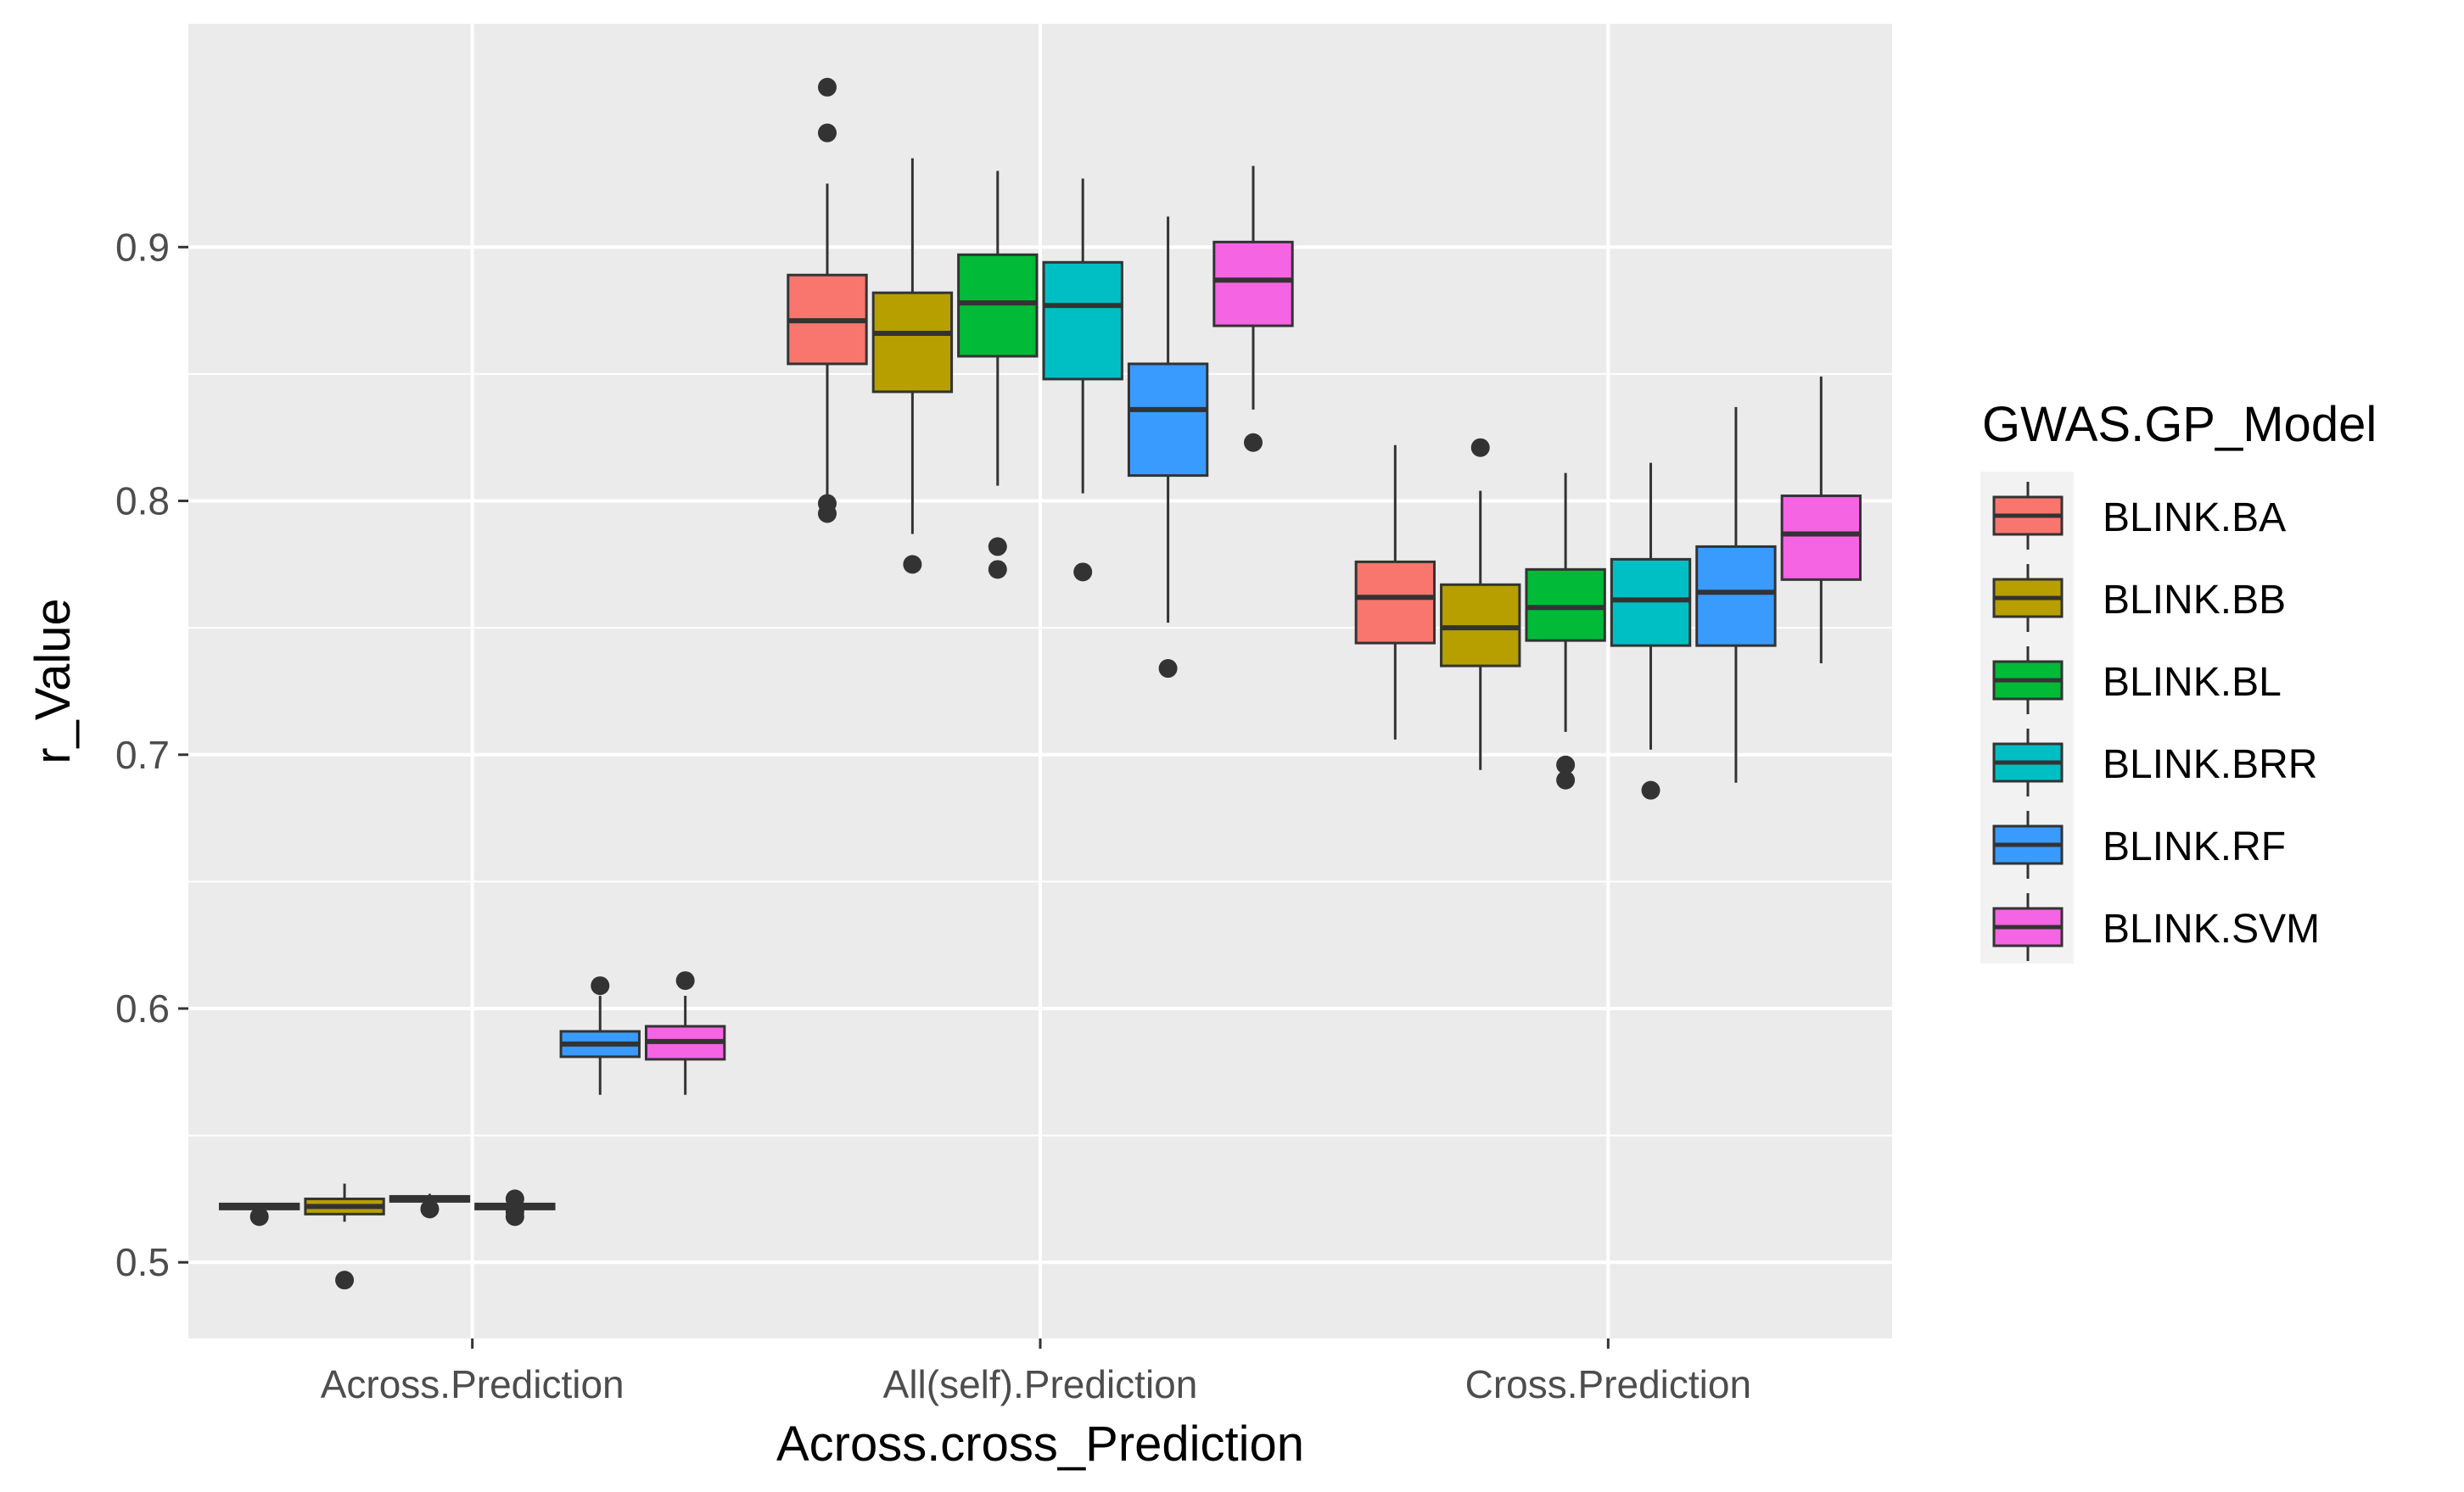 The height and width of the screenshot is (1492, 2464). I want to click on y-tick-label: 0.7, so click(143, 755).